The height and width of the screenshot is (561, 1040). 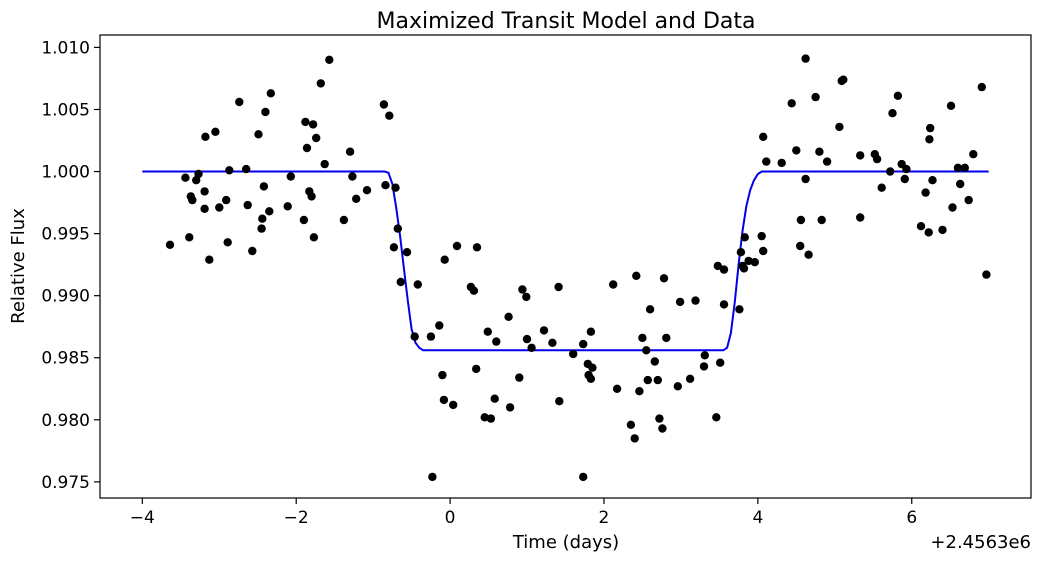 What do you see at coordinates (523, 513) in the screenshot?
I see `x-axis: −4 −2 0 2 4 6` at bounding box center [523, 513].